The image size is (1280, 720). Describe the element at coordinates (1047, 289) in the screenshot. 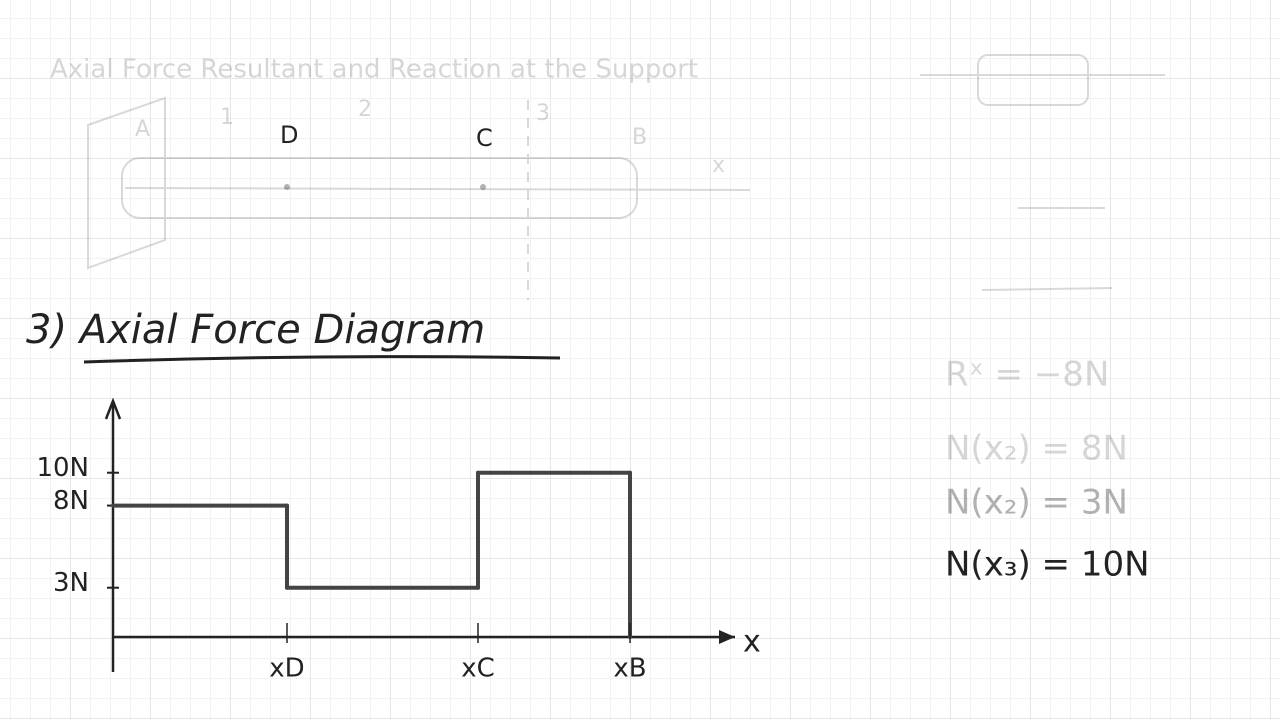

I see `arrow` at that location.